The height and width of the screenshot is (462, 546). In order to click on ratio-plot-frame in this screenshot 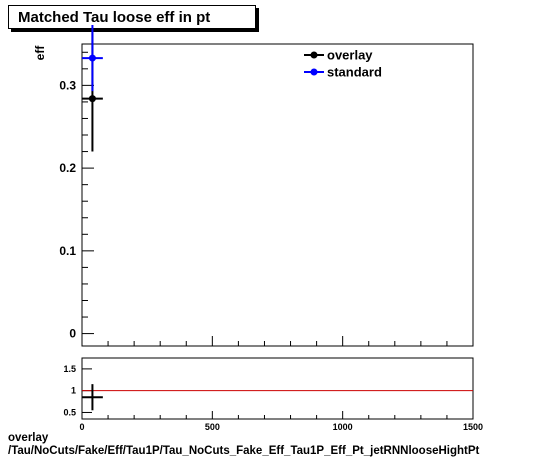, I will do `click(277, 388)`.